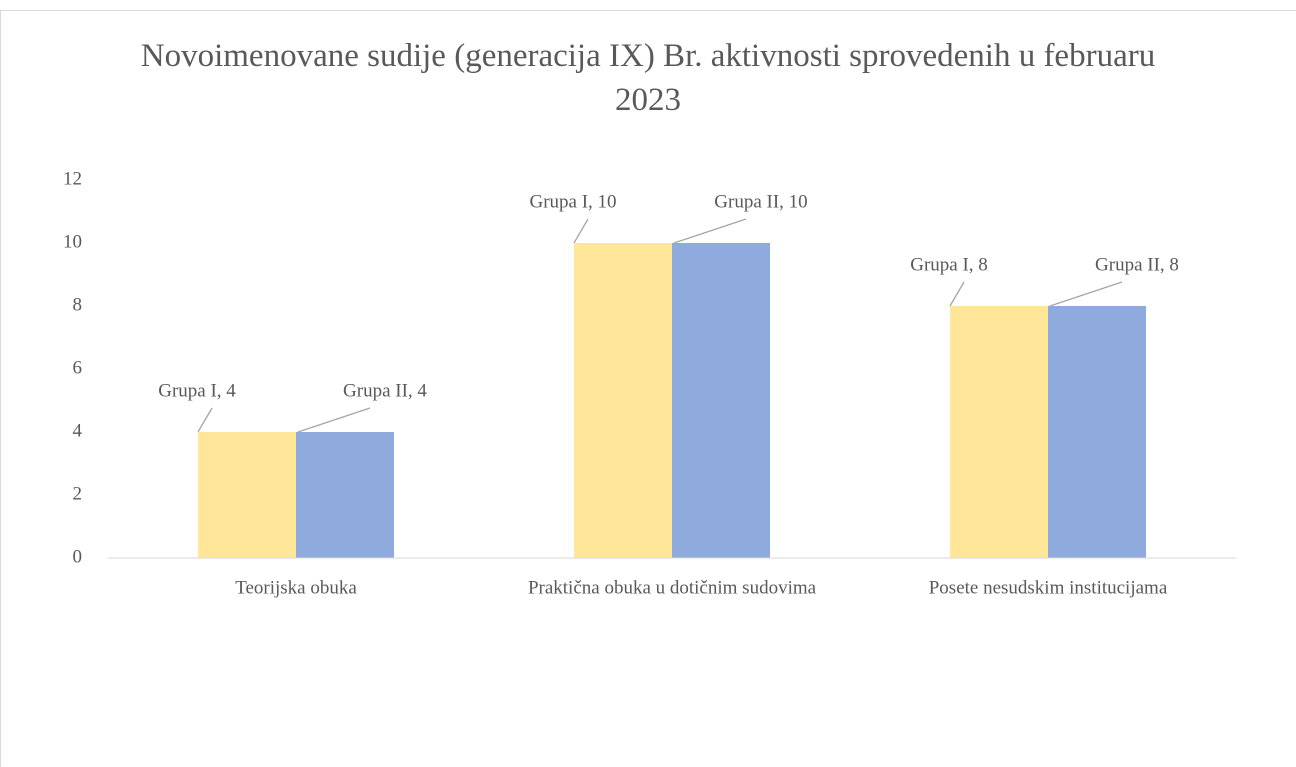  I want to click on data-label: Grupa II, 10, so click(760, 201).